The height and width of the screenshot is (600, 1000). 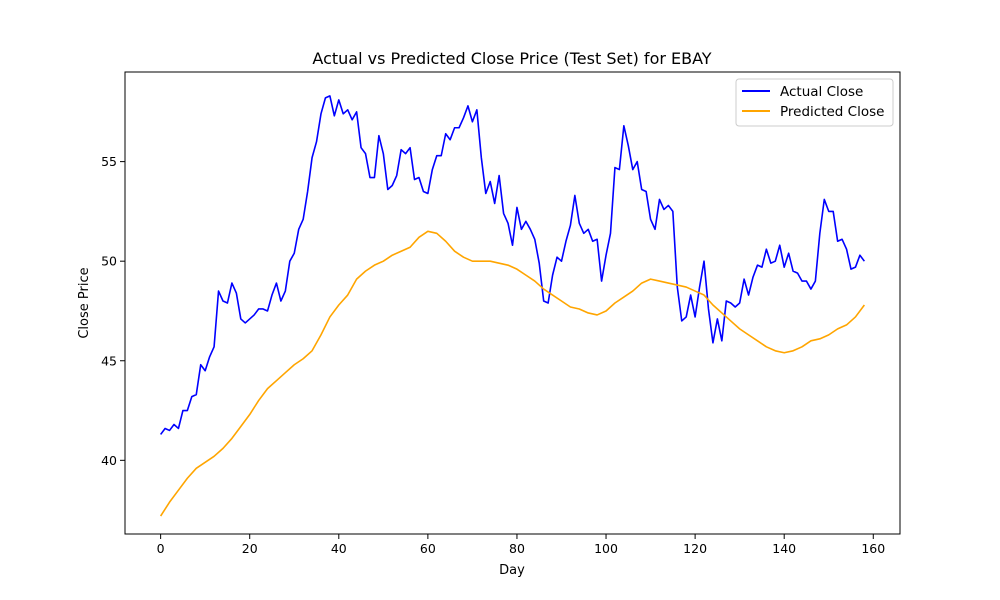 I want to click on x-tick-label: 0, so click(x=161, y=548).